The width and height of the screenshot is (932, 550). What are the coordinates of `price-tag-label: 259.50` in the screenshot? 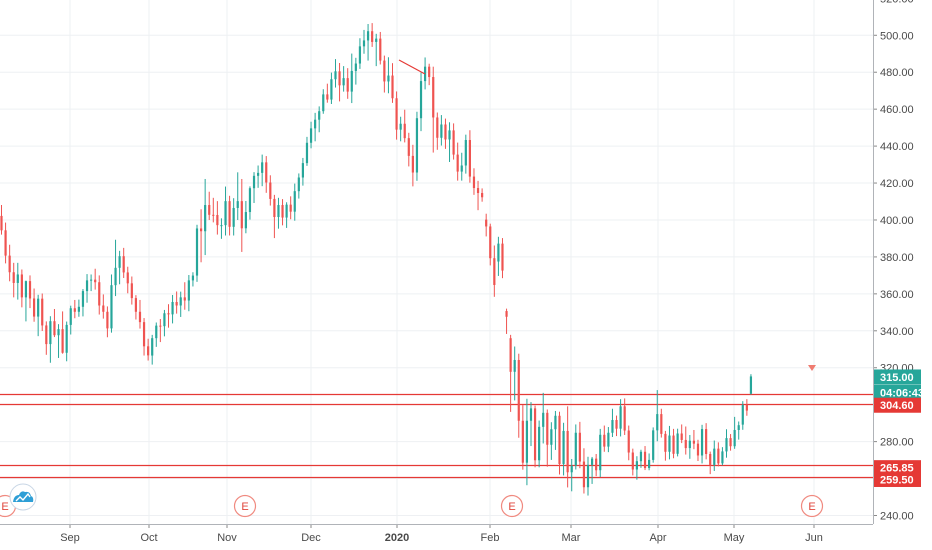 It's located at (897, 480).